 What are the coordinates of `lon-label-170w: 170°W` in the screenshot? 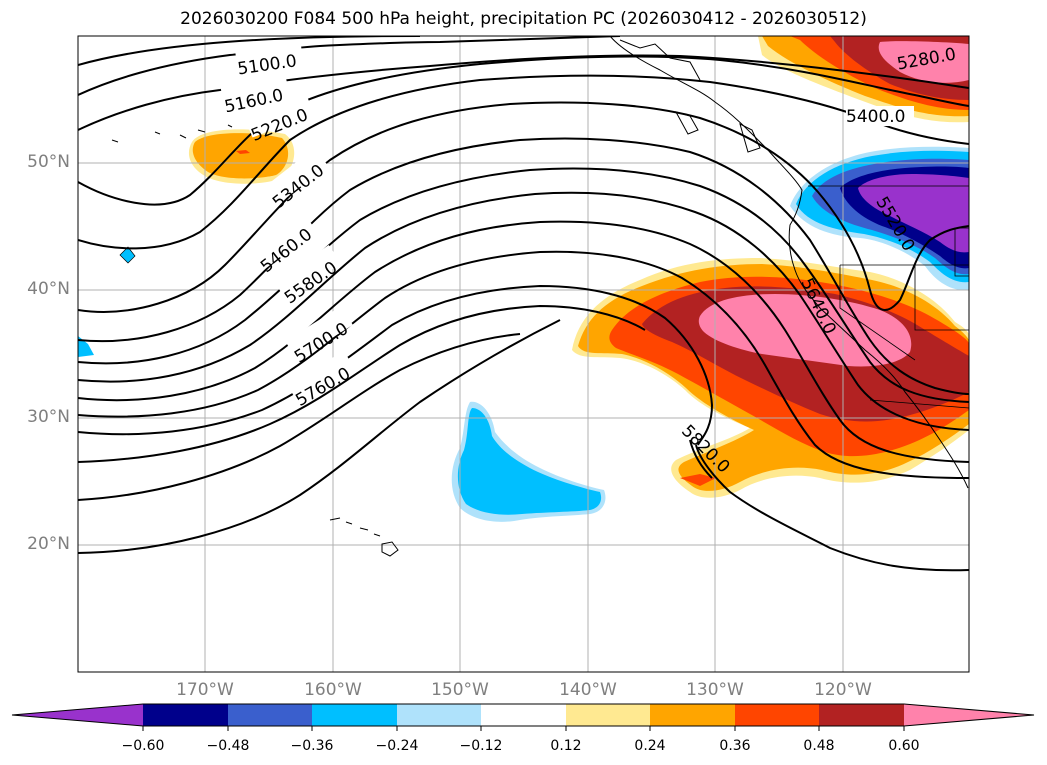 It's located at (205, 690).